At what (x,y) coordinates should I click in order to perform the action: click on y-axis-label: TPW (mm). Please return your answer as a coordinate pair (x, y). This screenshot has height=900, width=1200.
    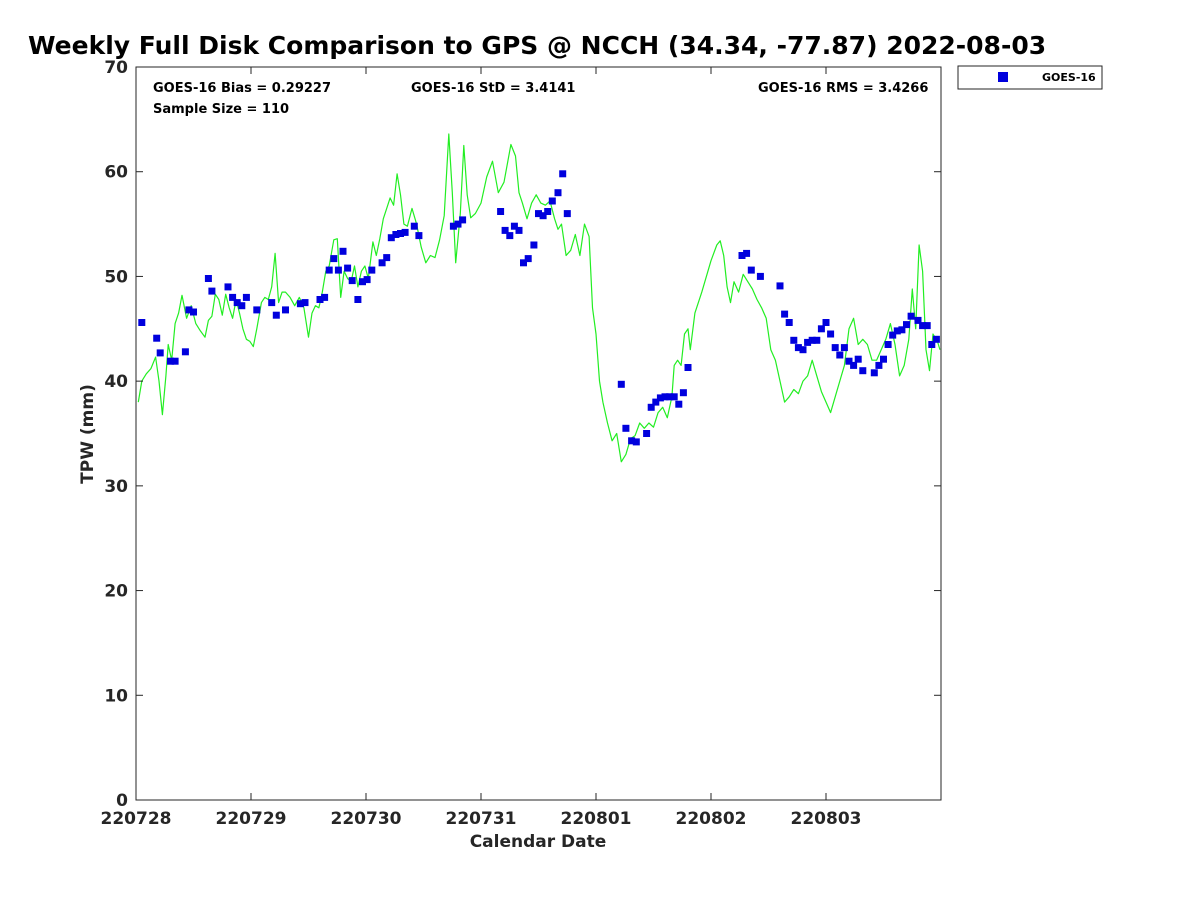
    Looking at the image, I should click on (88, 434).